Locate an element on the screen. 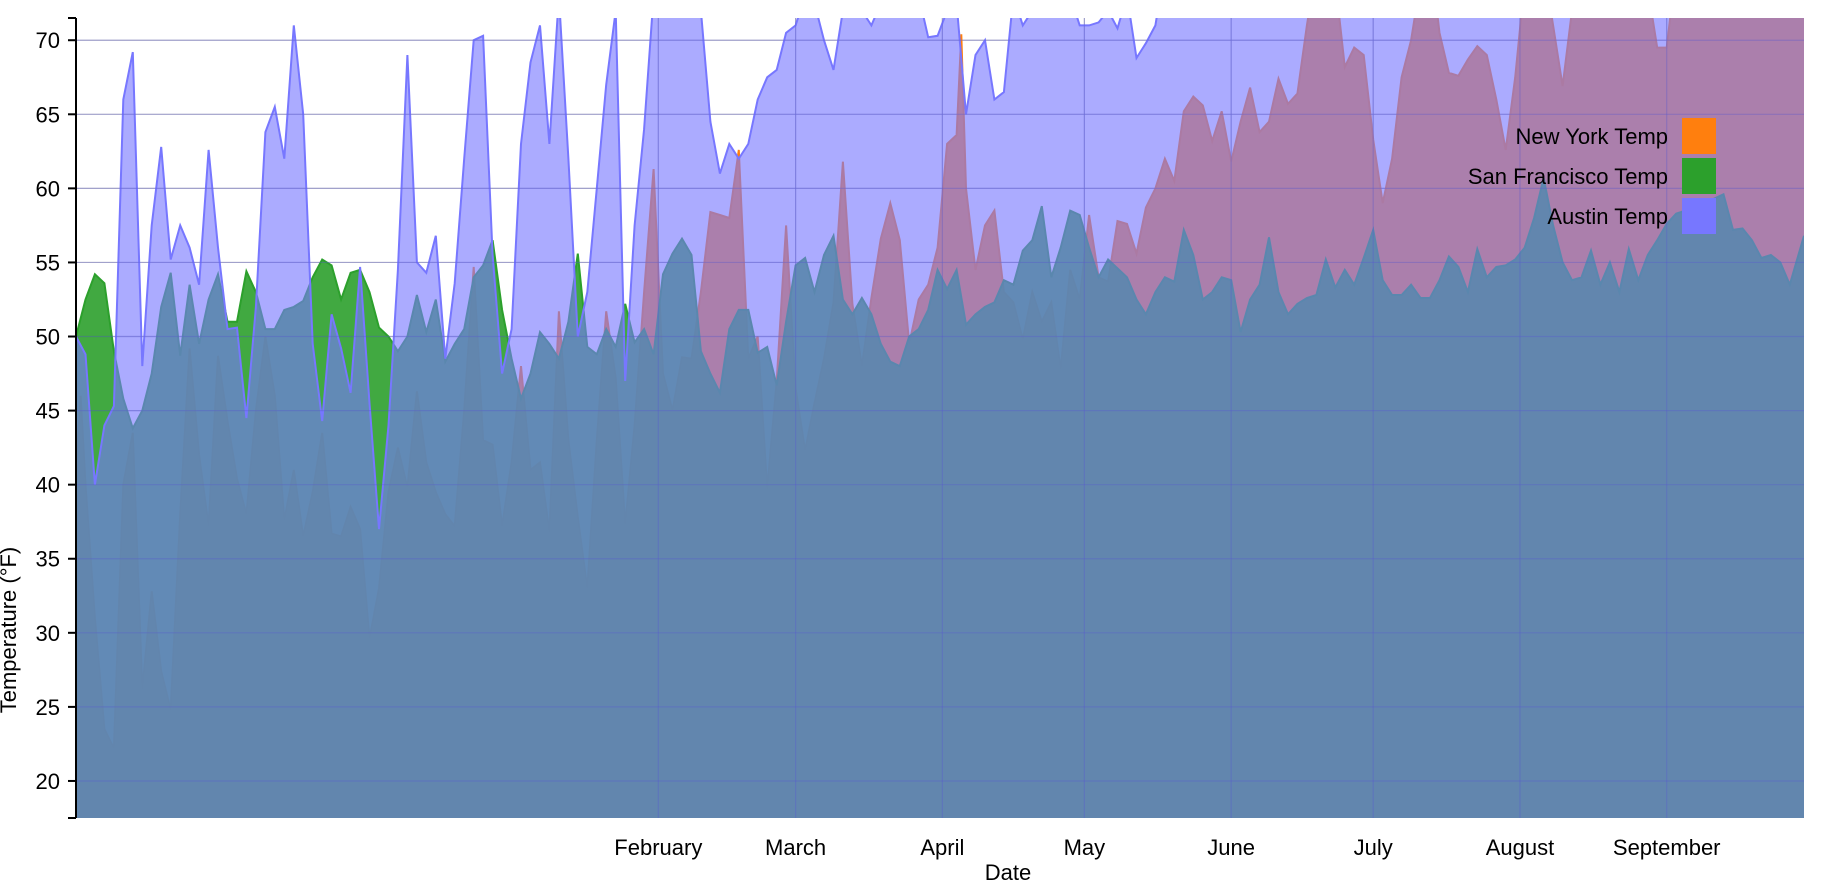  y-tick-label: 25 is located at coordinates (48, 707).